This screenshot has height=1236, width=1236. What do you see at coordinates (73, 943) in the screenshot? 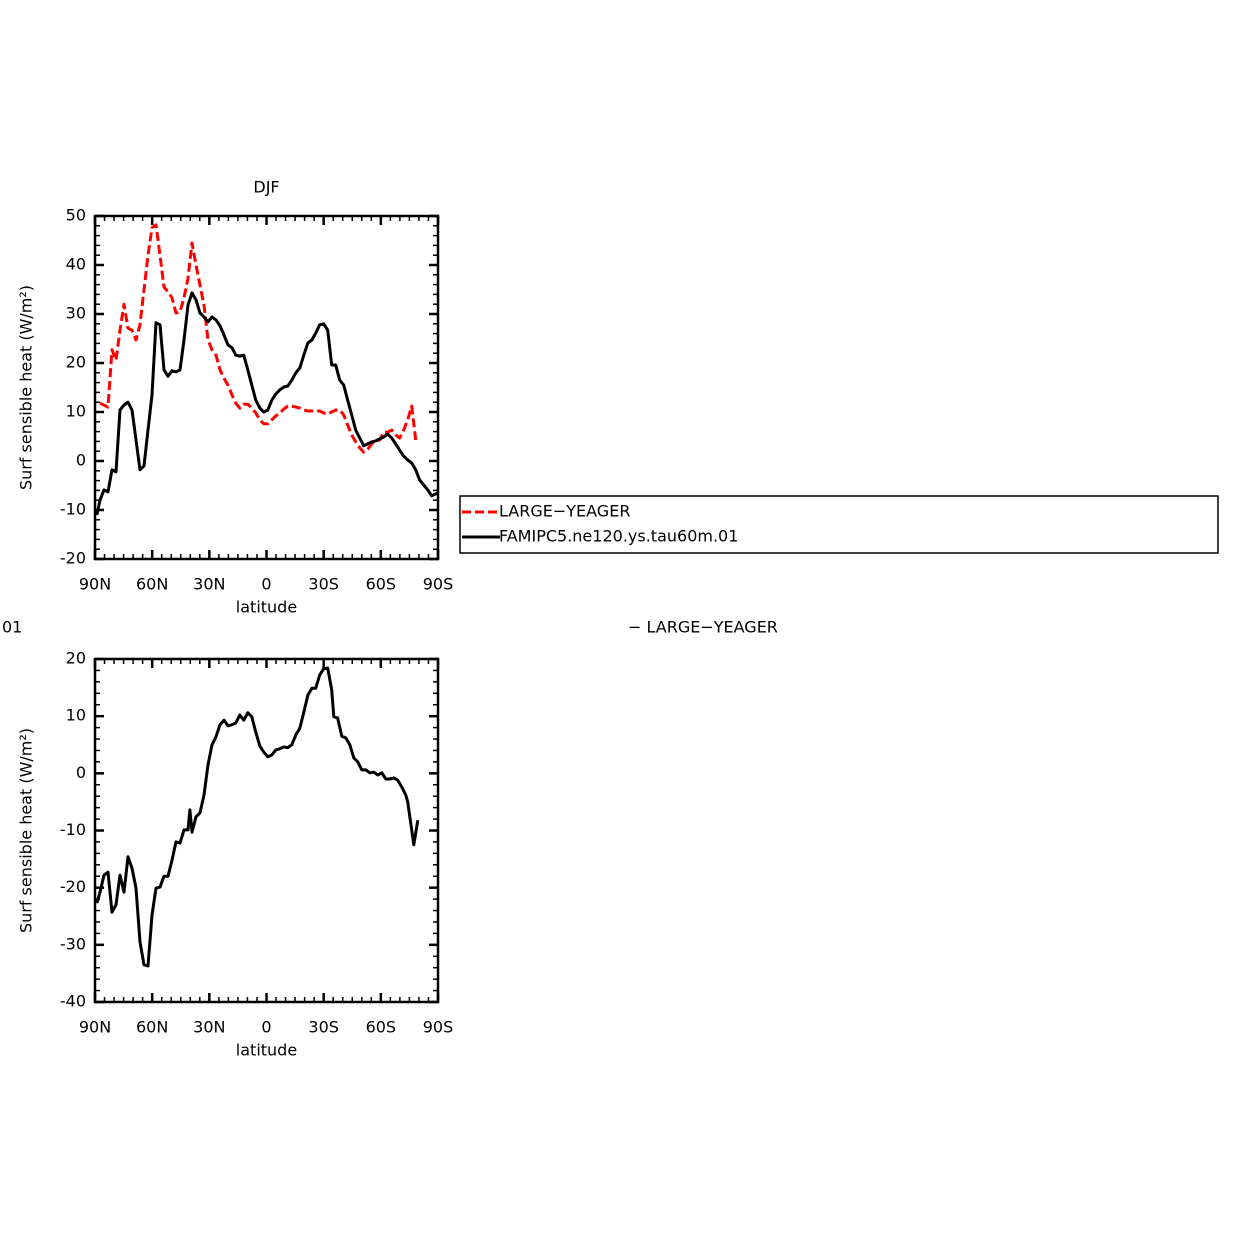
I see `y-tick-label: -30` at bounding box center [73, 943].